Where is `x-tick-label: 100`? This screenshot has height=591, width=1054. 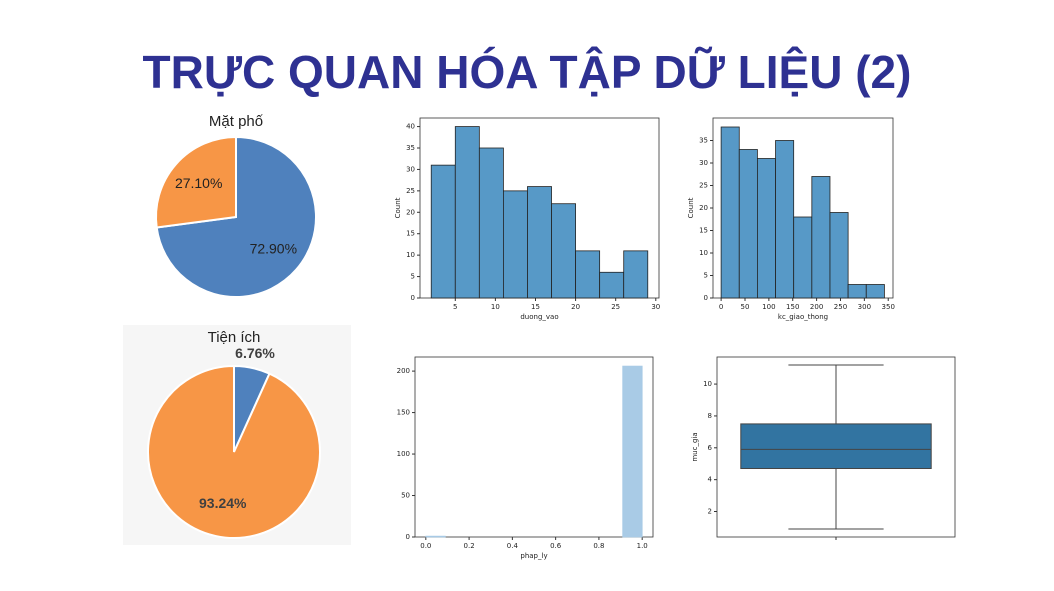 x-tick-label: 100 is located at coordinates (768, 307).